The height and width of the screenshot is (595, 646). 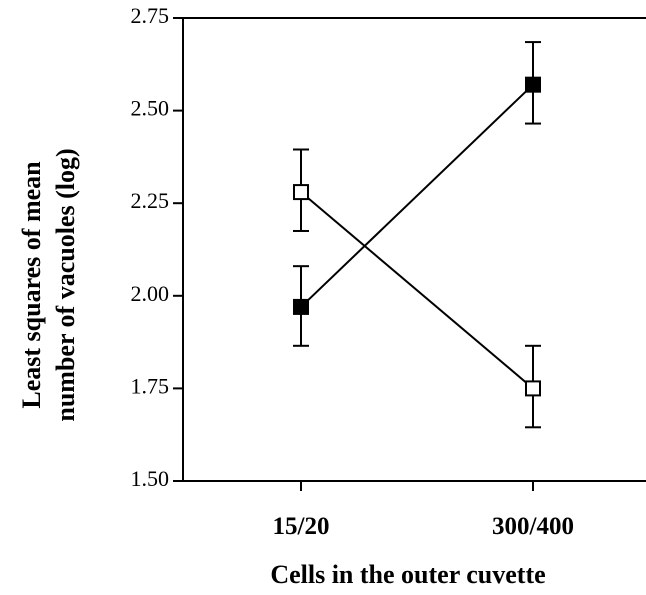 What do you see at coordinates (150, 108) in the screenshot?
I see `y-tick-label: 2.50` at bounding box center [150, 108].